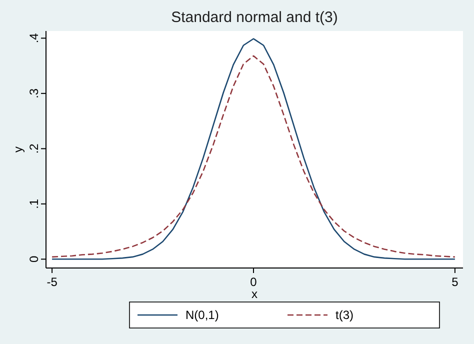  What do you see at coordinates (254, 17) in the screenshot?
I see `chart-title: Standard normal and t(3)` at bounding box center [254, 17].